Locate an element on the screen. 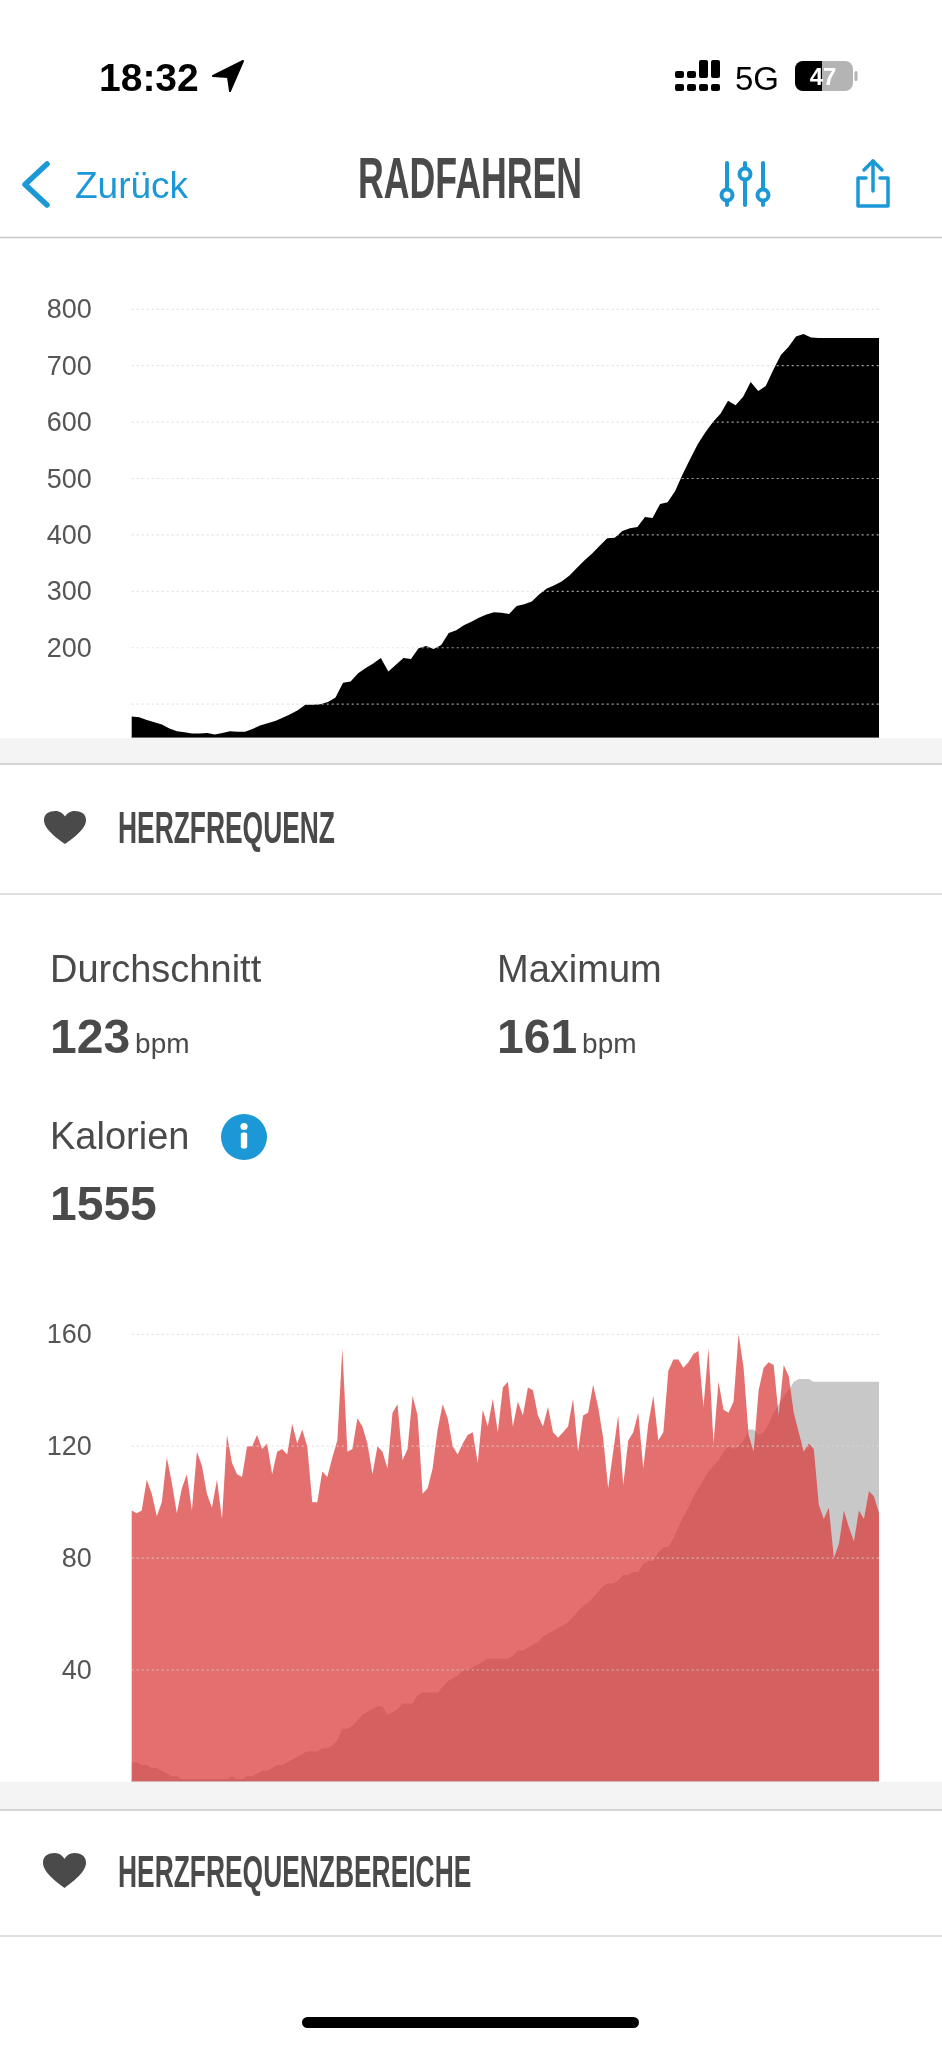 Image resolution: width=942 pixels, height=2048 pixels. y-tick-label: 800 is located at coordinates (69, 309).